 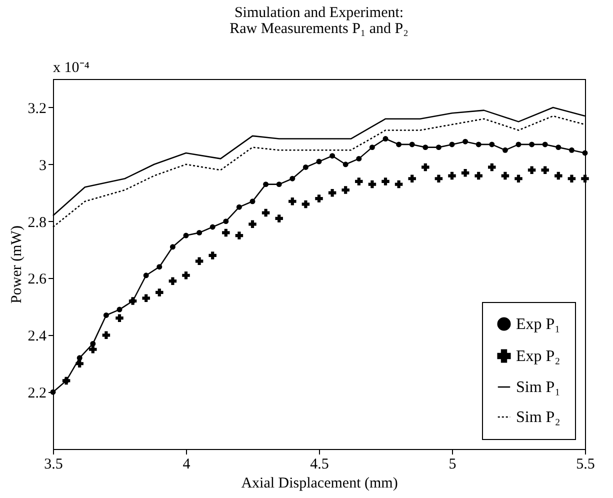 I want to click on chart-subtitle: Raw Measurements P₁ and P₂, so click(x=319, y=29).